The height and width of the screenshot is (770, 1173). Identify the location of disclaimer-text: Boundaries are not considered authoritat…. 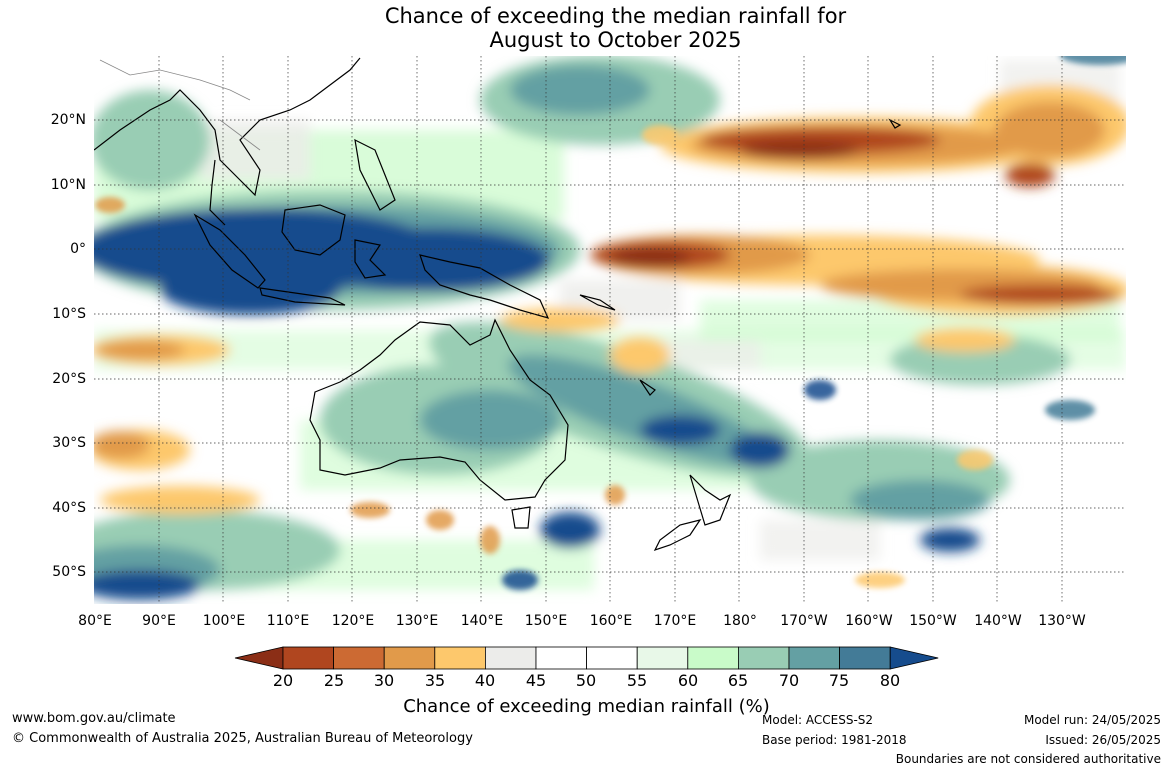
(1028, 759).